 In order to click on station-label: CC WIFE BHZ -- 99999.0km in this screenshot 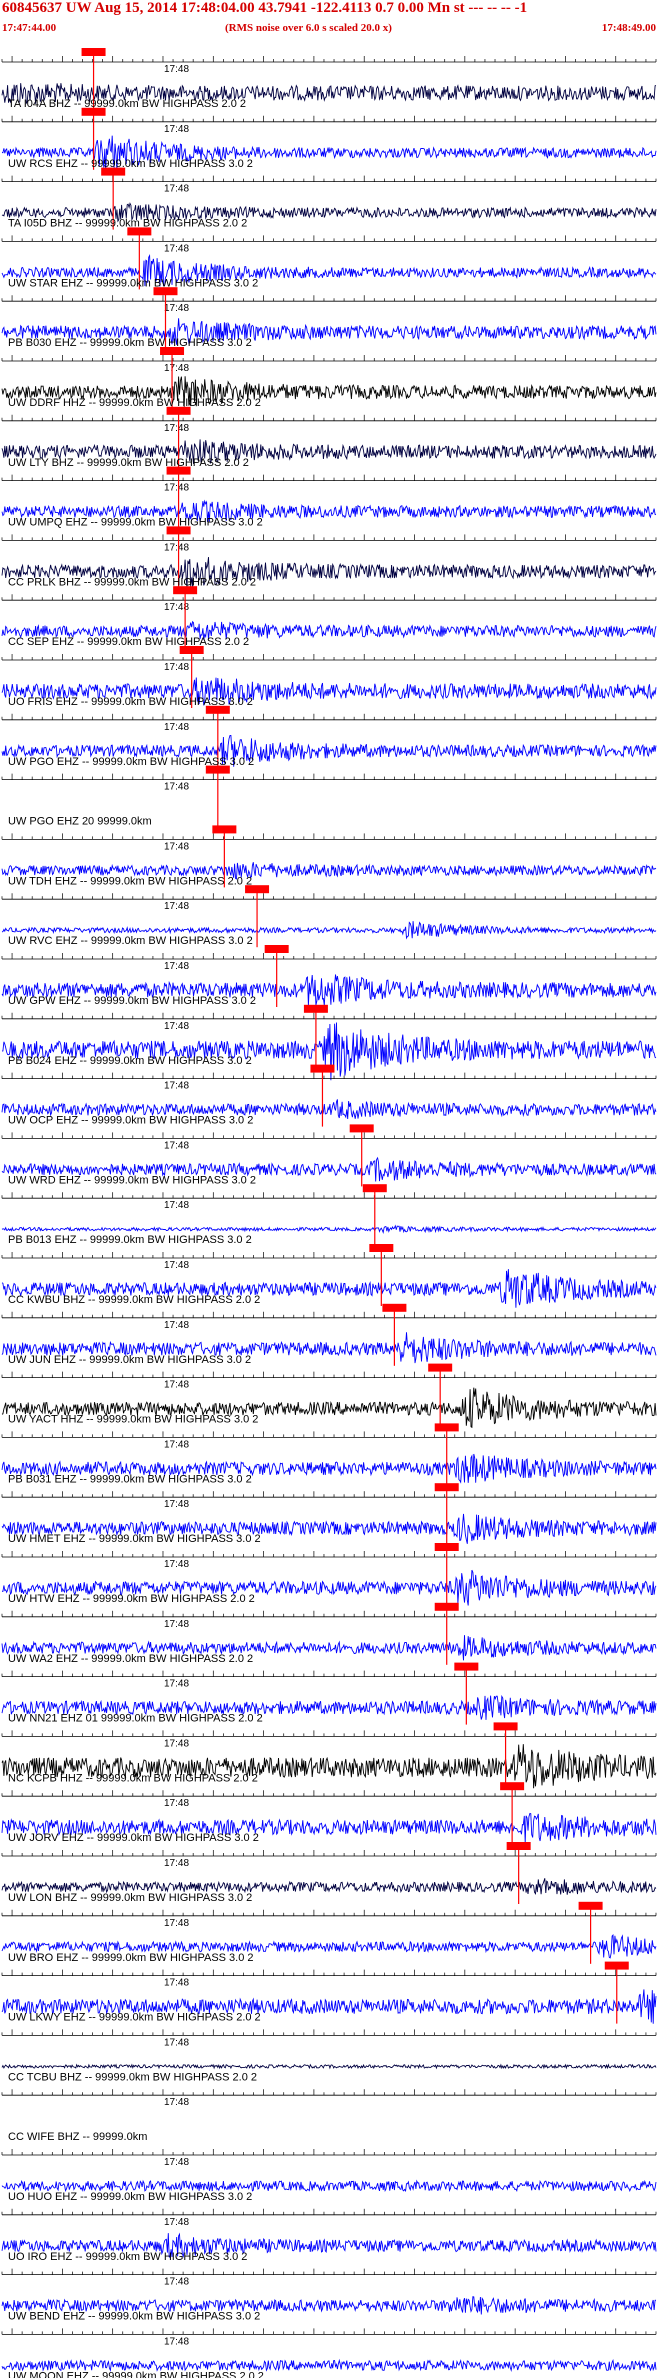, I will do `click(77, 2137)`.